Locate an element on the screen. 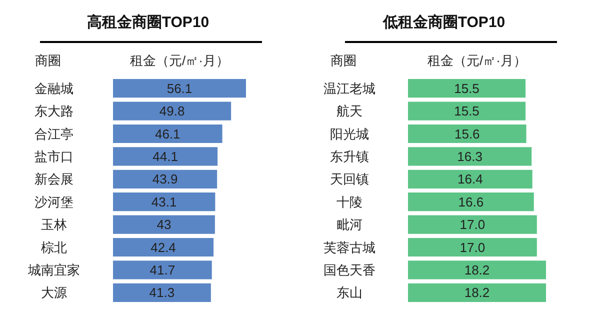 This screenshot has width=592, height=326. y-tick-label: 芙蓉古城 is located at coordinates (350, 247).